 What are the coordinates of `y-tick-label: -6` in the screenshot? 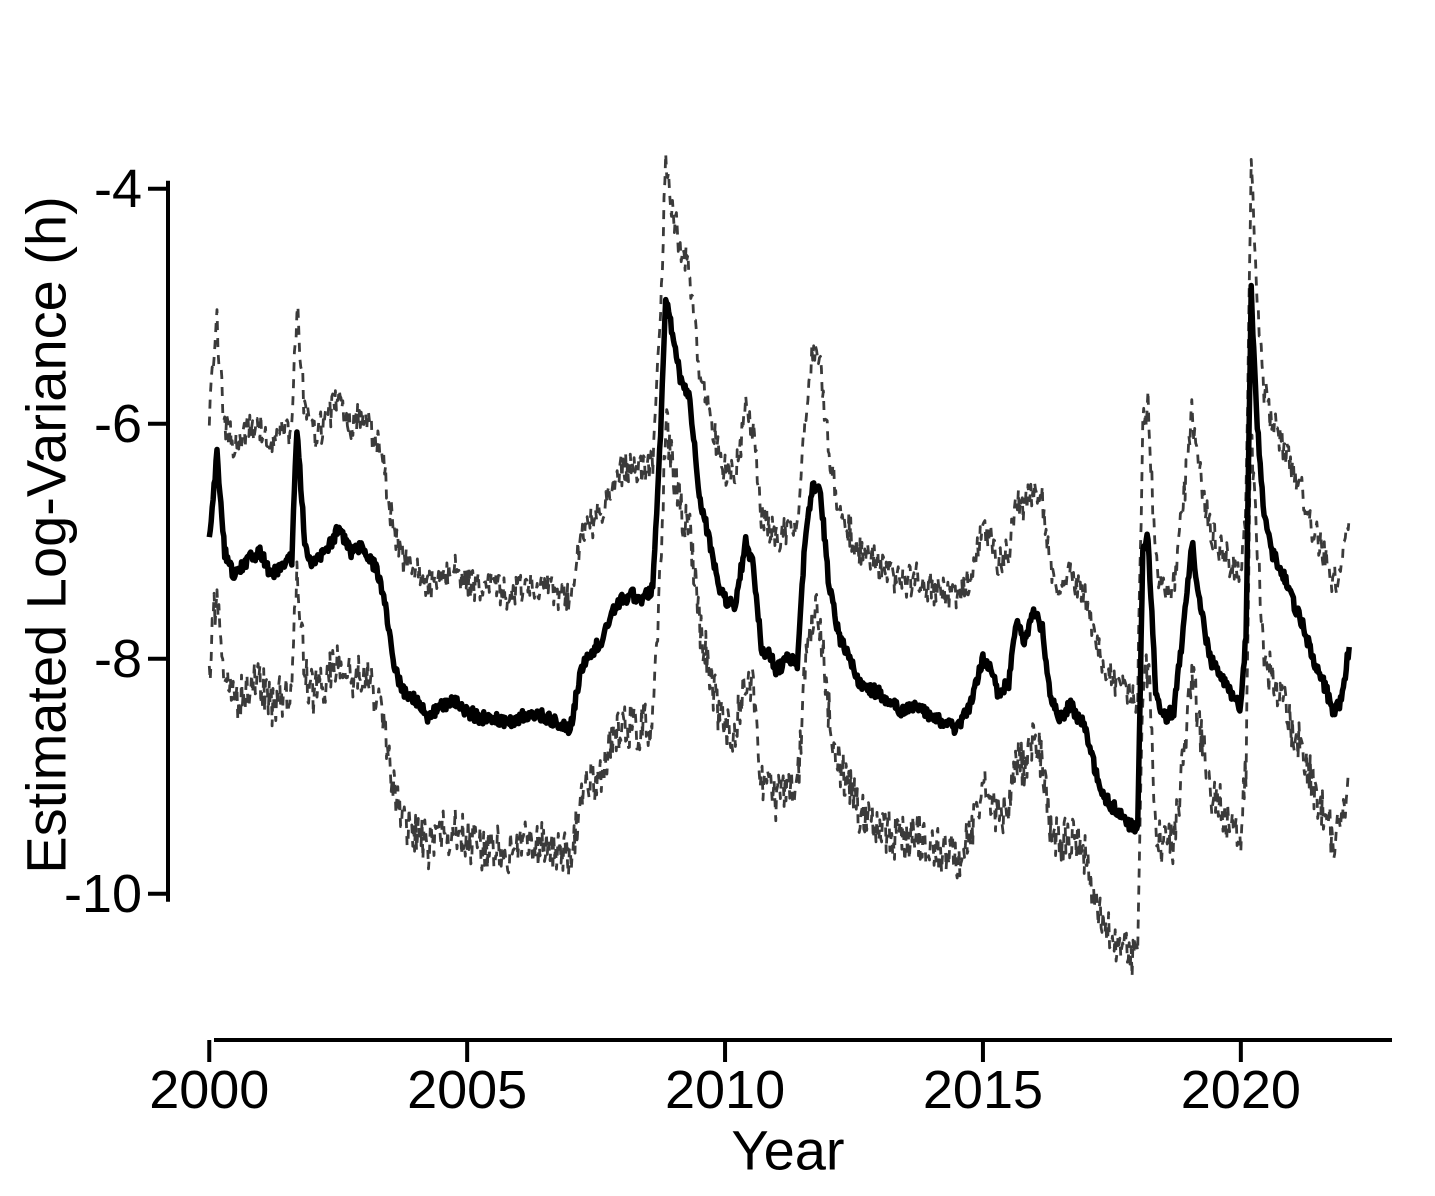 It's located at (118, 424).